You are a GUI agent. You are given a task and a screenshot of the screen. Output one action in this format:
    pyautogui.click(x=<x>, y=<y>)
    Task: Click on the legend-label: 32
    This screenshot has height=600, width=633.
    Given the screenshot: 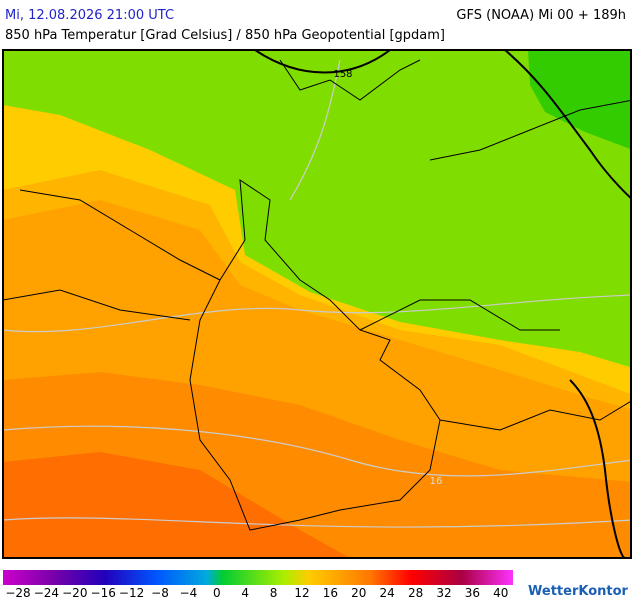 What is the action you would take?
    pyautogui.click(x=443, y=593)
    